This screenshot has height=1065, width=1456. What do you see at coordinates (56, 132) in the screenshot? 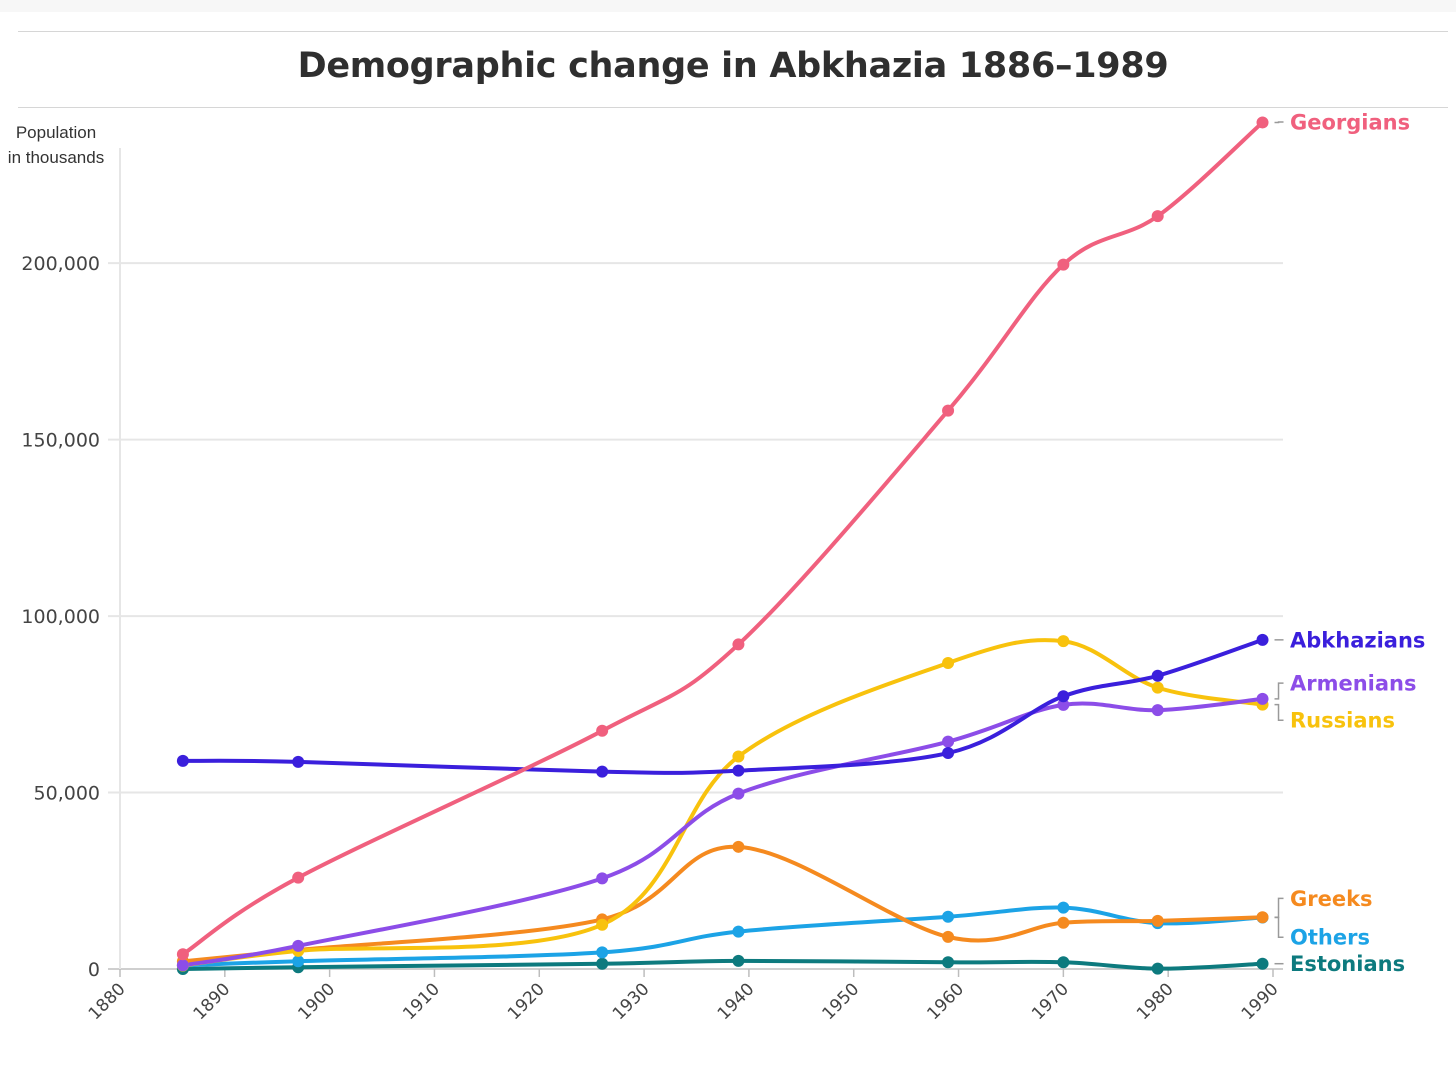
I see `y-axis-label-line-1: Population` at bounding box center [56, 132].